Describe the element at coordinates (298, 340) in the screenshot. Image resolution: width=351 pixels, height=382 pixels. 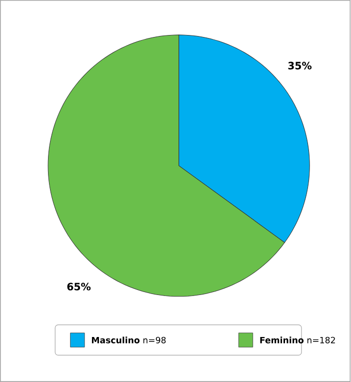
I see `legend-label: Feminino n=182` at that location.